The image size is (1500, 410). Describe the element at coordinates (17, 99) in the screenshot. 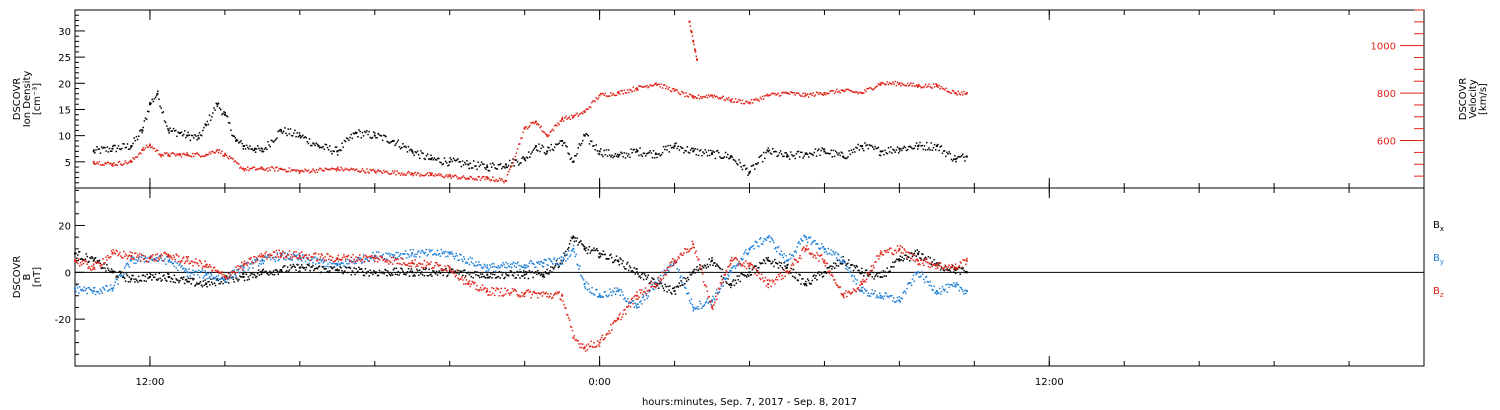

I see `density-axis-label-line: DSCOVR` at that location.